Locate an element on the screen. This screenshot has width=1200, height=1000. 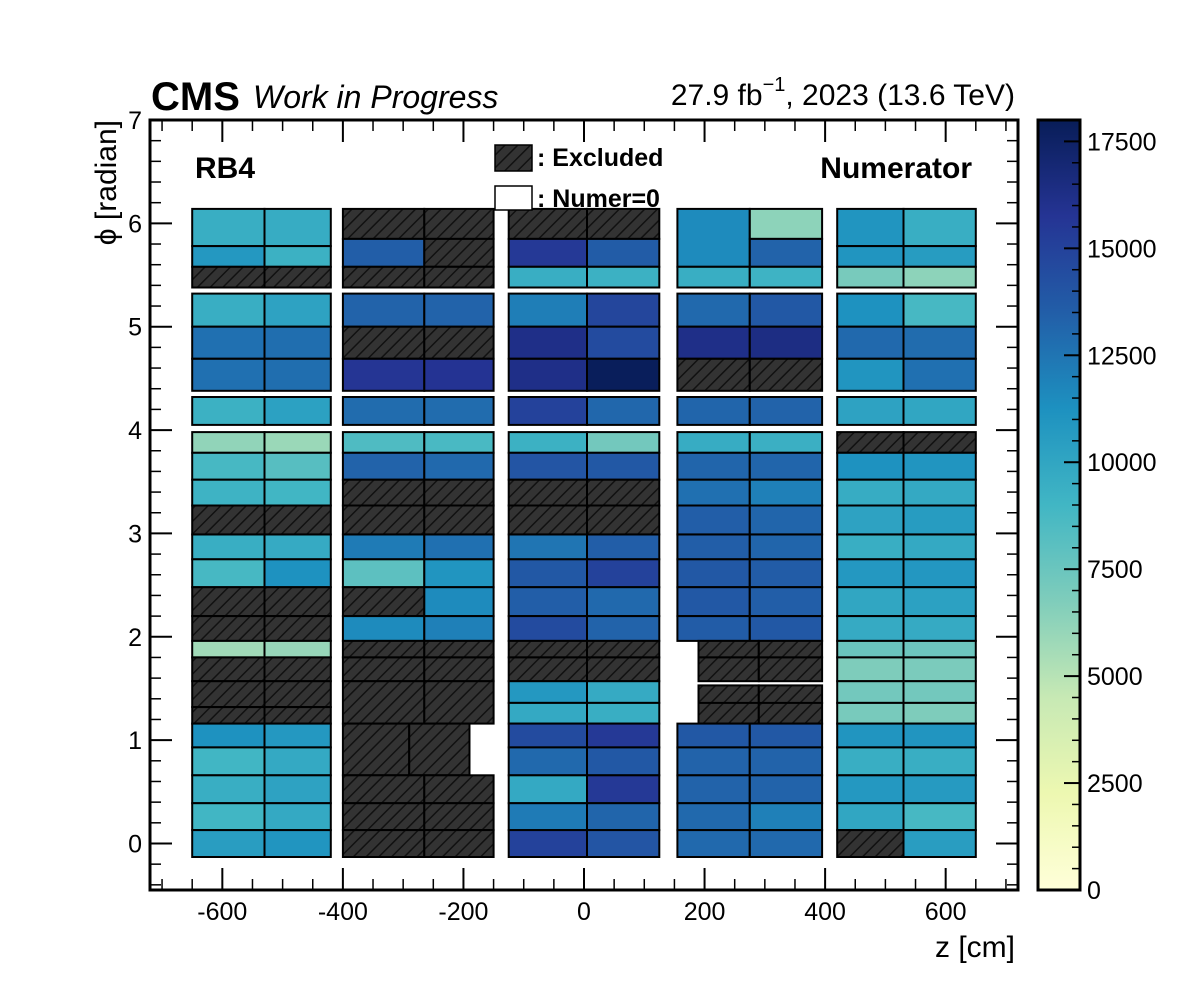
x-tick-label: -200 is located at coordinates (463, 912).